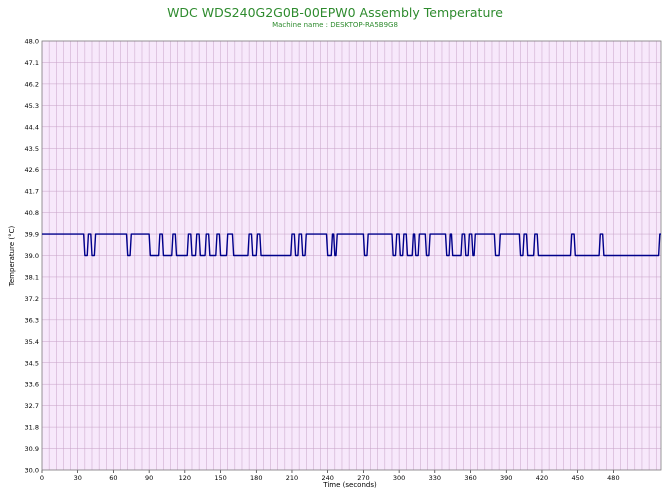 This screenshot has height=502, width=670. What do you see at coordinates (32, 213) in the screenshot?
I see `y-tick-label: 40.8` at bounding box center [32, 213].